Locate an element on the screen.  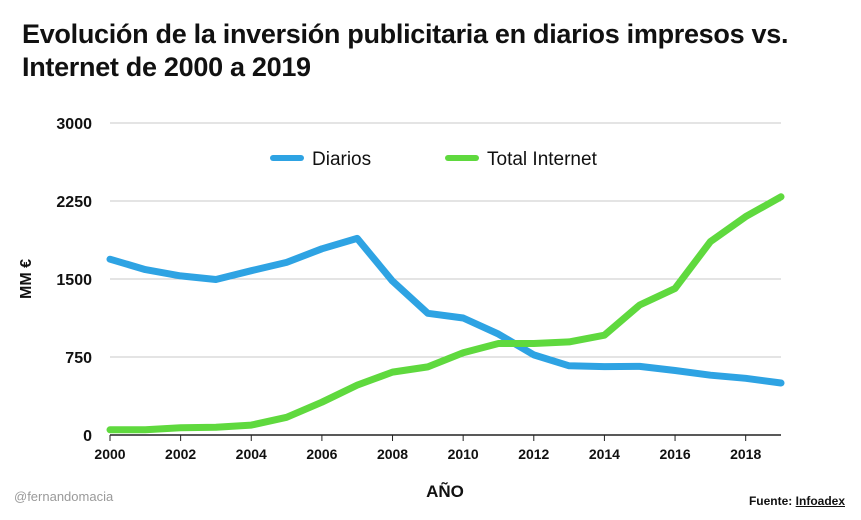
x-tick-label-2000: 2000 is located at coordinates (109, 454).